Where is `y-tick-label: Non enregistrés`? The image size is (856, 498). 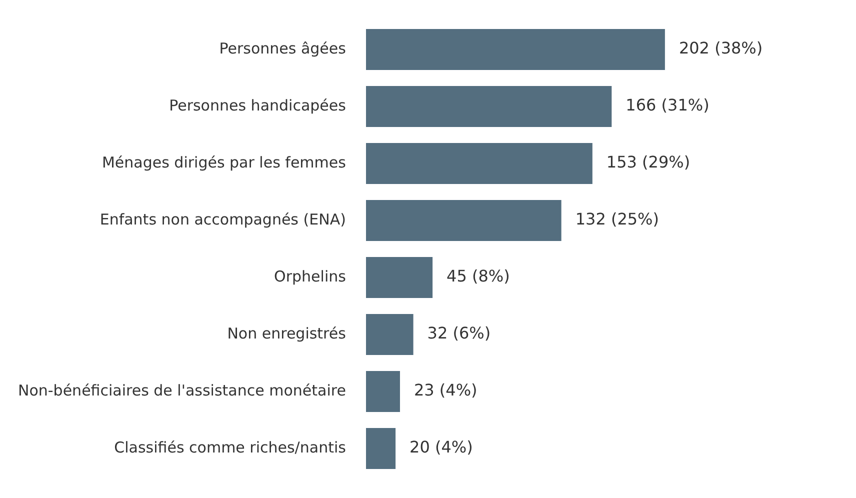
y-tick-label: Non enregistrés is located at coordinates (286, 333).